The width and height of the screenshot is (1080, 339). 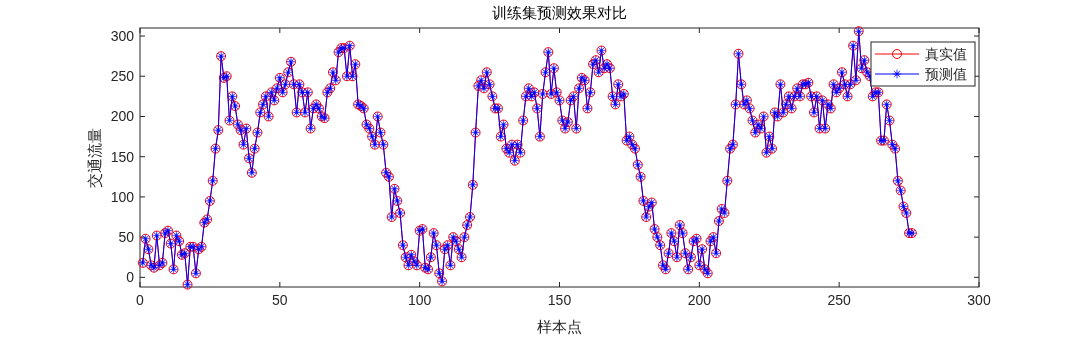 I want to click on legend-label: 预测值, so click(x=946, y=74).